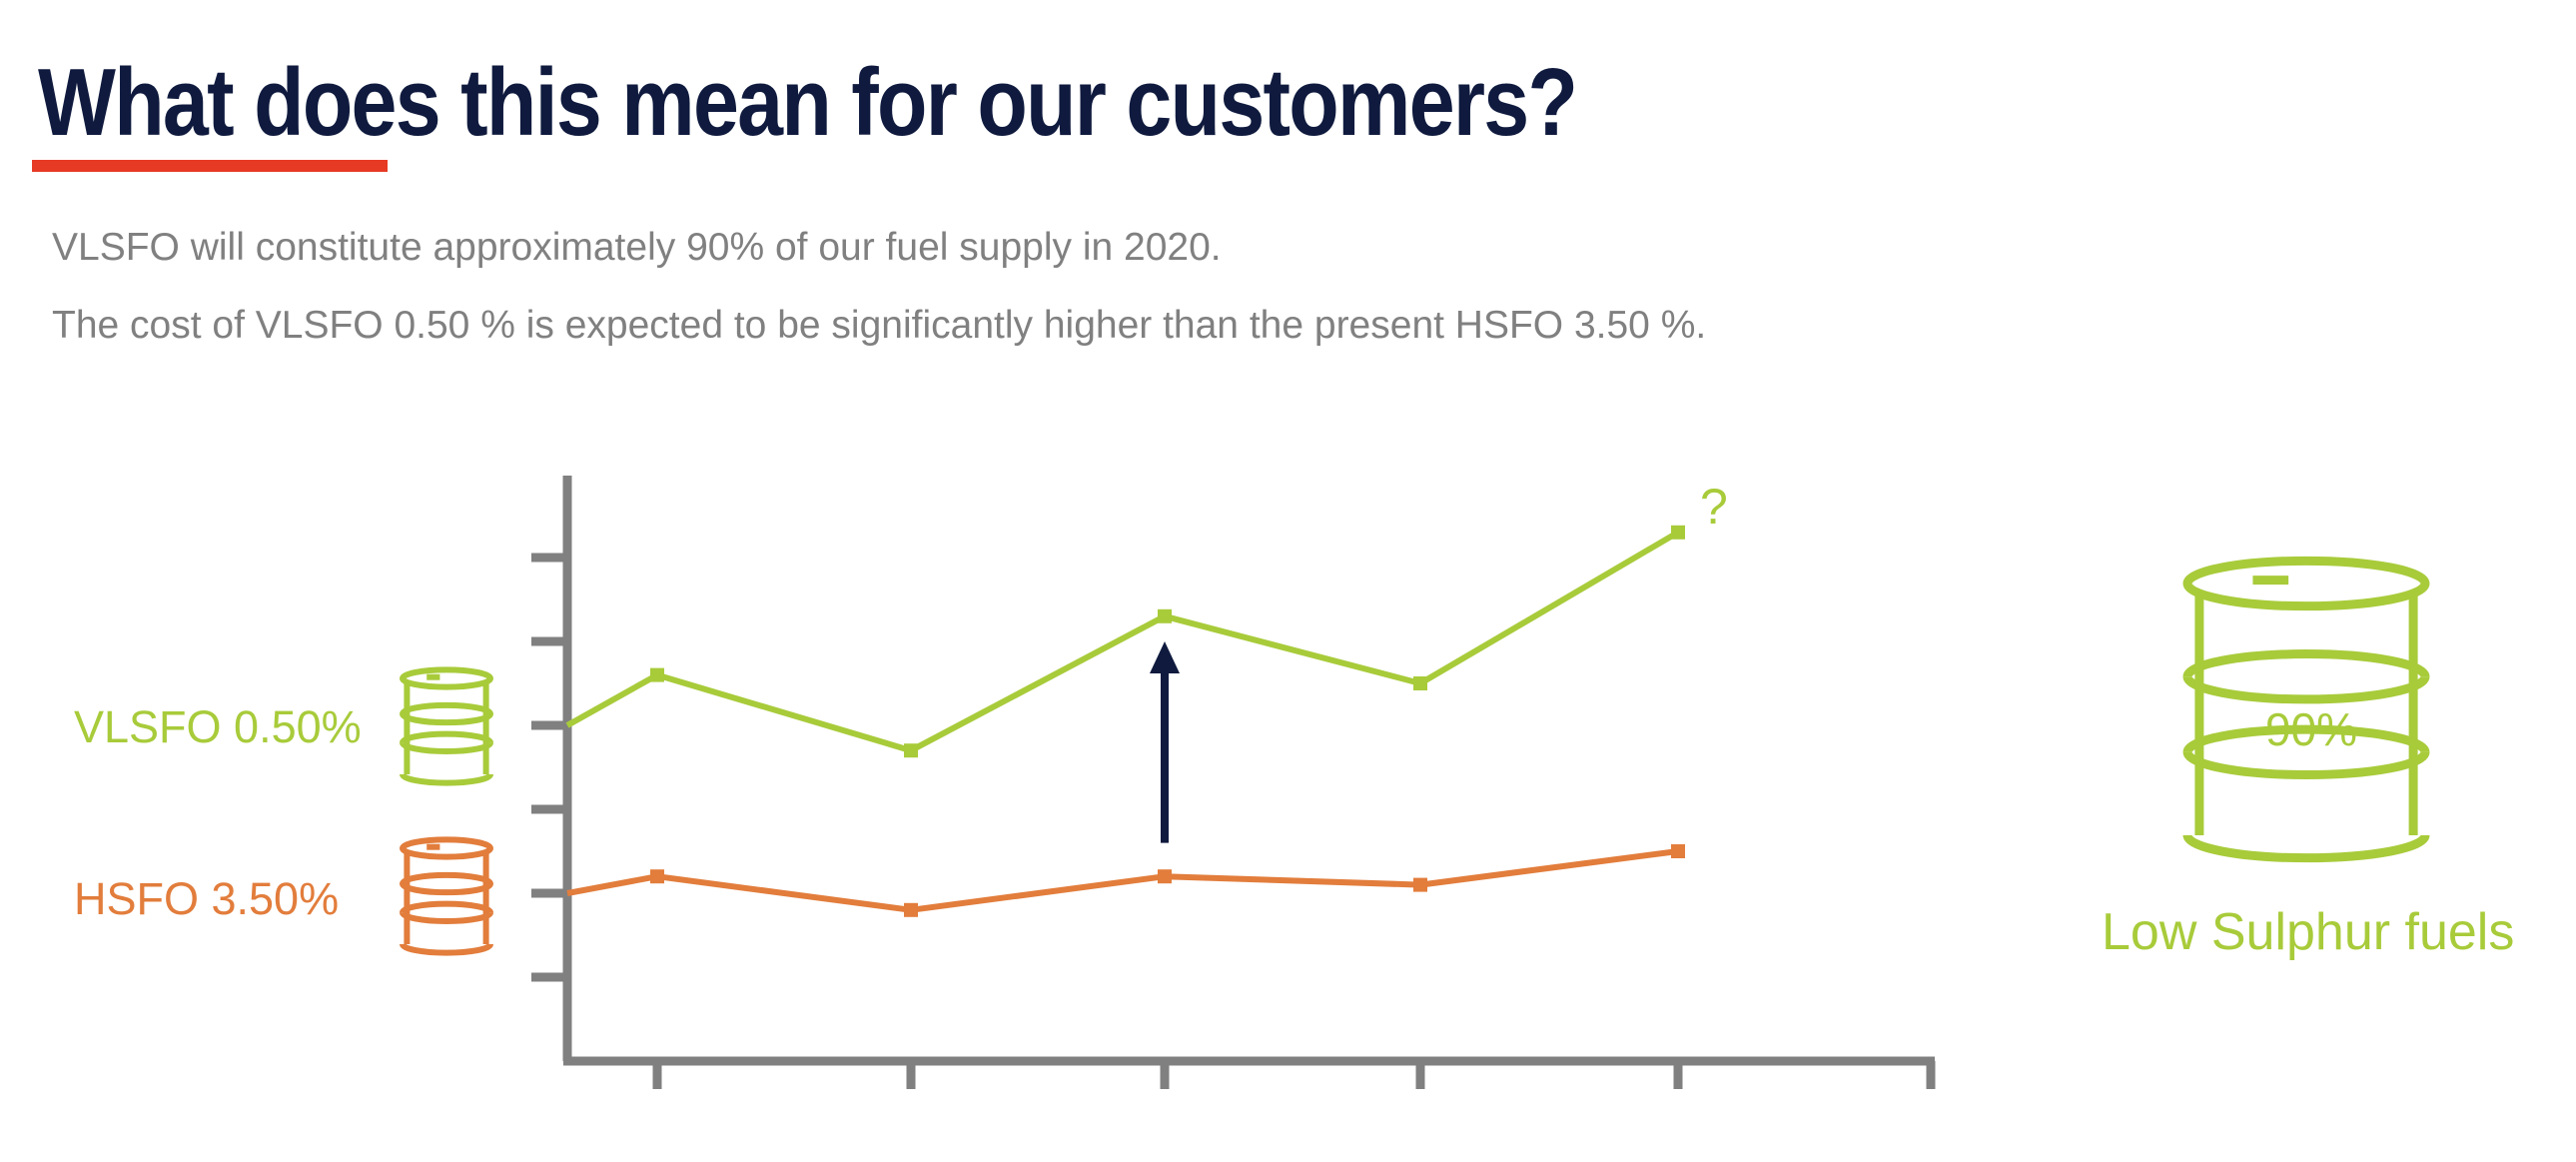 The width and height of the screenshot is (2576, 1162). Describe the element at coordinates (2309, 932) in the screenshot. I see `big-barrel-caption: Low Sulphur fuels` at that location.